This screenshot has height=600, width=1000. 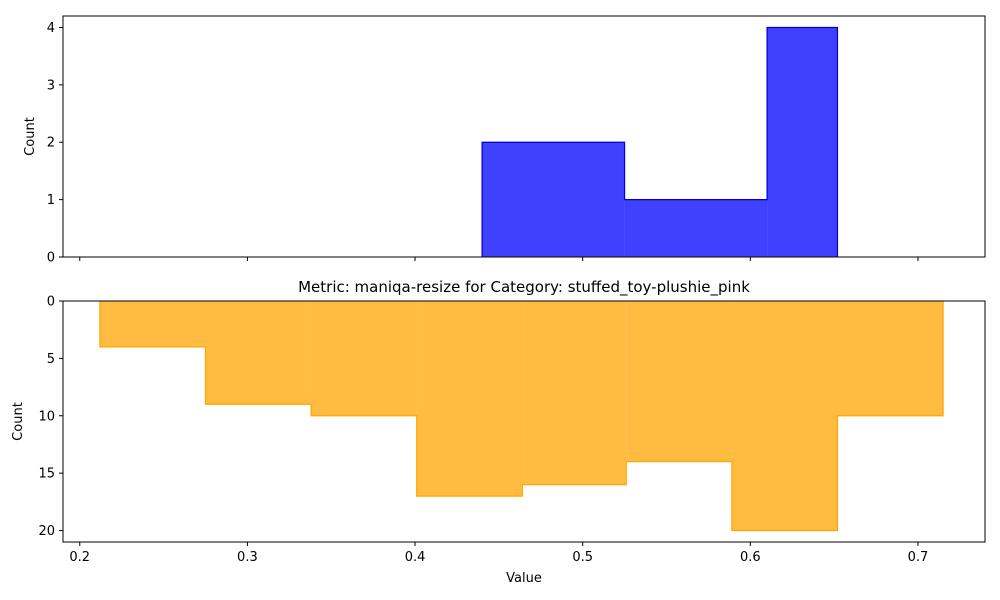 What do you see at coordinates (46, 416) in the screenshot?
I see `bottom-y-tick-label-2: 10` at bounding box center [46, 416].